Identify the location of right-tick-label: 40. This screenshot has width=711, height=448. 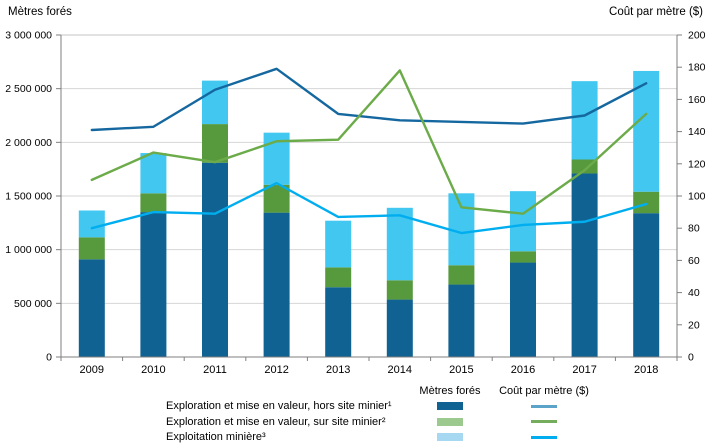
(694, 293).